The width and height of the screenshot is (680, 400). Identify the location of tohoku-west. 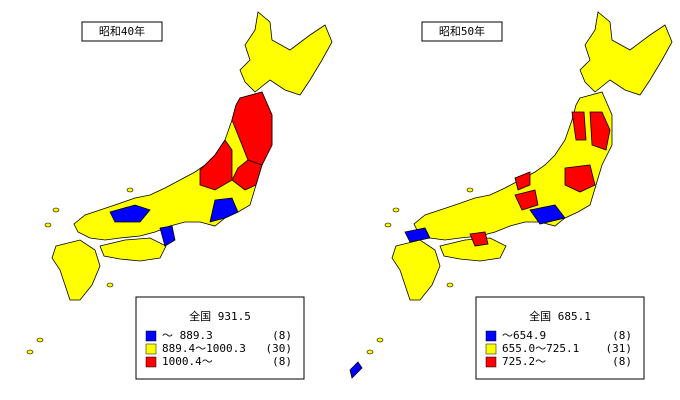
(579, 126).